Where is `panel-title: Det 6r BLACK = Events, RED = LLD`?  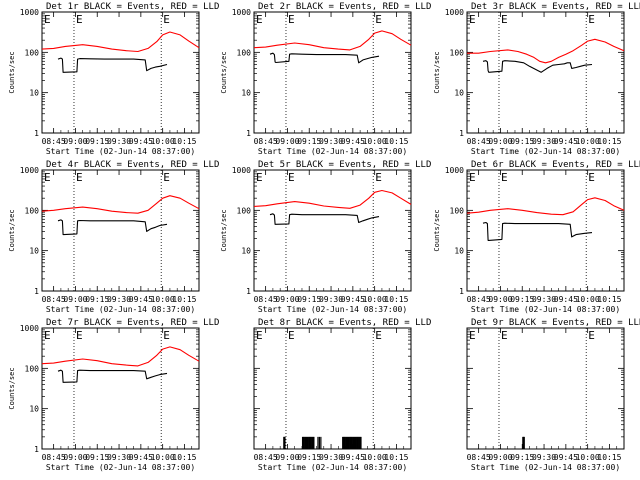
panel-title: Det 6r BLACK = Events, RED = LLD is located at coordinates (555, 165).